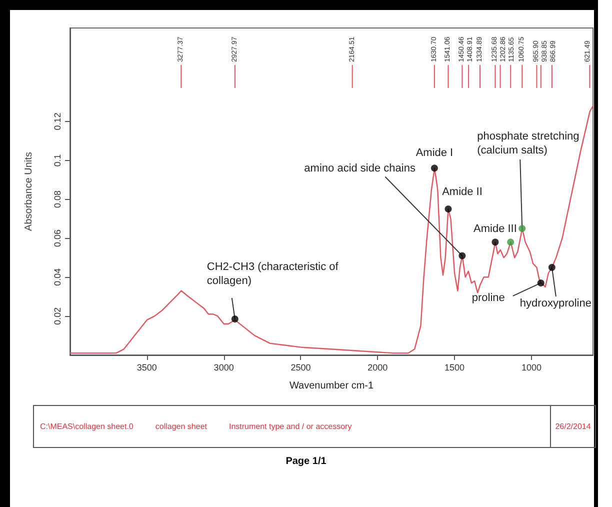  Describe the element at coordinates (360, 168) in the screenshot. I see `annotation: amino acid side chains` at that location.